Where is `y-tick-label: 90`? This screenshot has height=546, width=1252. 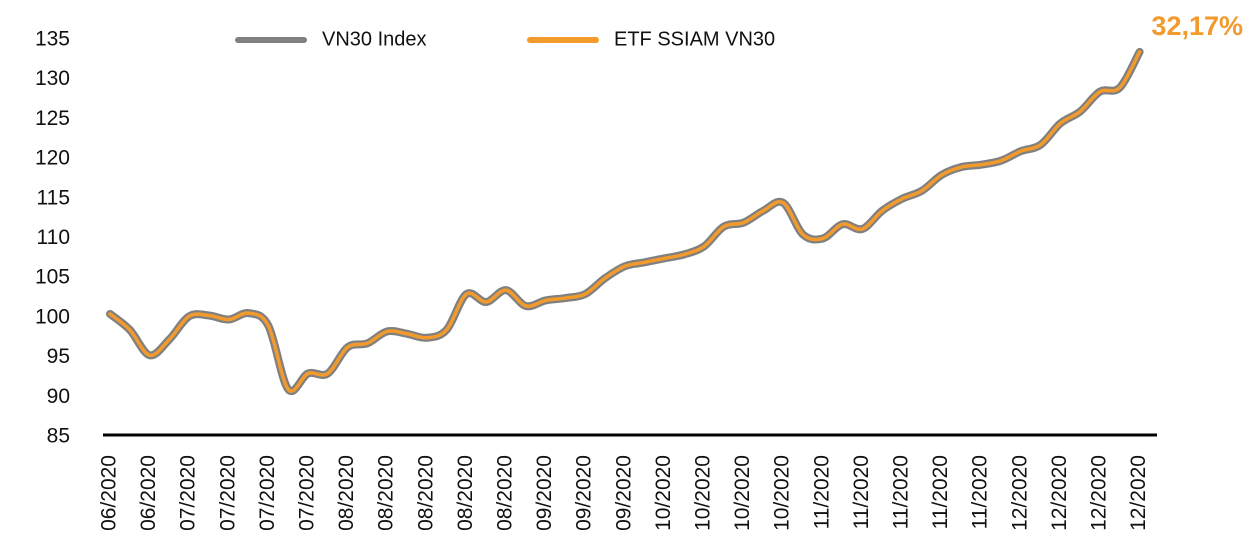 y-tick-label: 90 is located at coordinates (58, 396).